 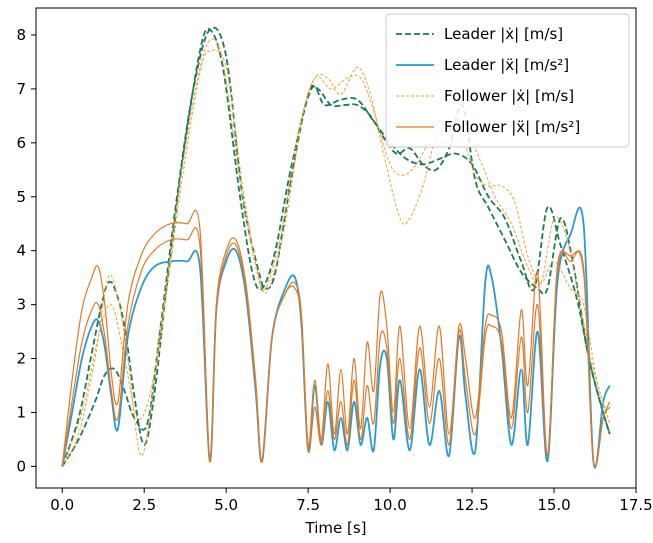 I want to click on x-axis: 0.0 2.5 5.0 7.5 10.0 12.5 15.0 17.5, so click(x=351, y=501).